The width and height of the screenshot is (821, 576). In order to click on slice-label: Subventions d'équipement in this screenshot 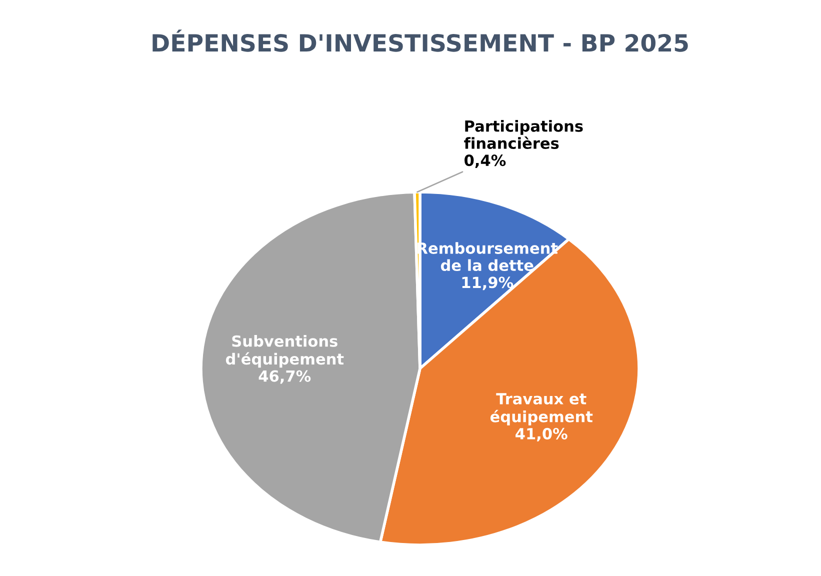, I will do `click(285, 351)`.